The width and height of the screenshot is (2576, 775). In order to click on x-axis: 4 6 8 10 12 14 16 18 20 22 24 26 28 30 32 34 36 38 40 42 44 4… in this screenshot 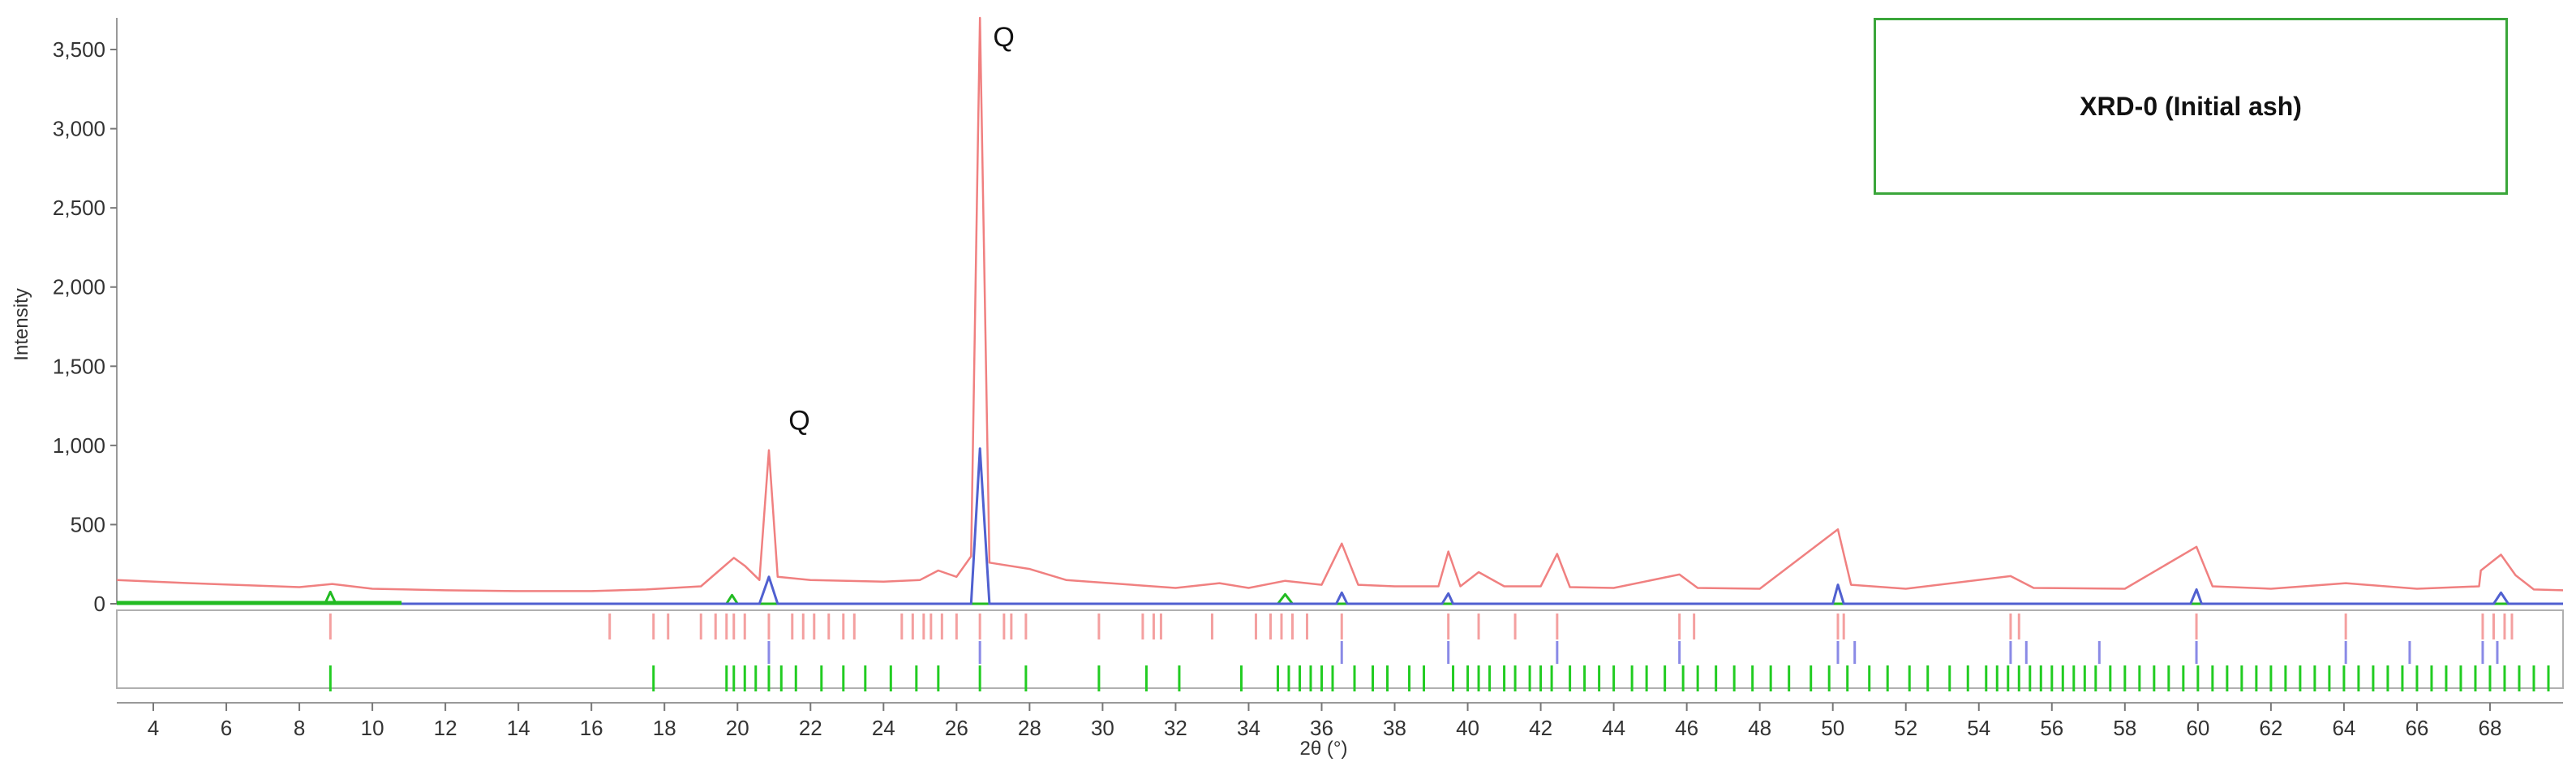, I will do `click(1325, 721)`.